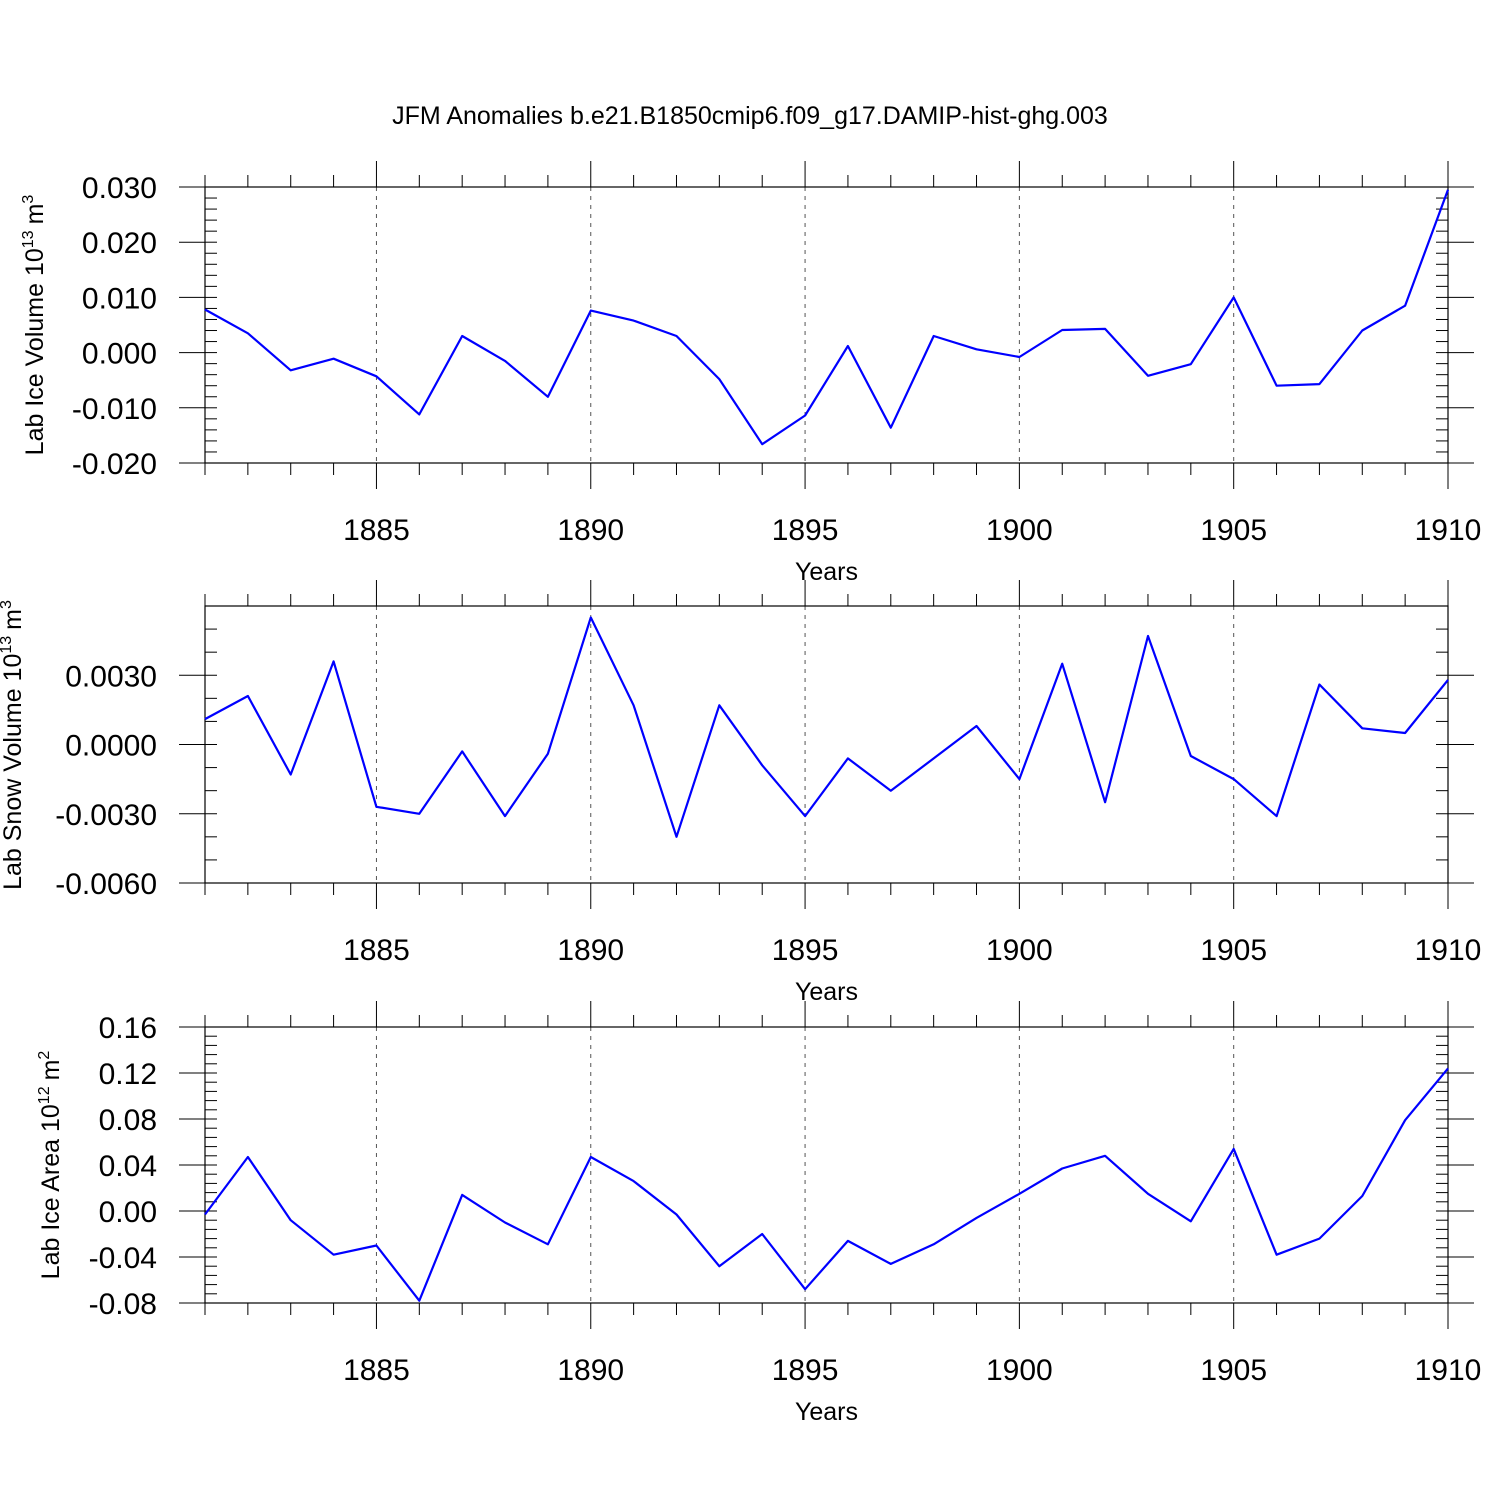 This screenshot has height=1500, width=1500. I want to click on y-axis-label-exponent: 12, so click(44, 1095).